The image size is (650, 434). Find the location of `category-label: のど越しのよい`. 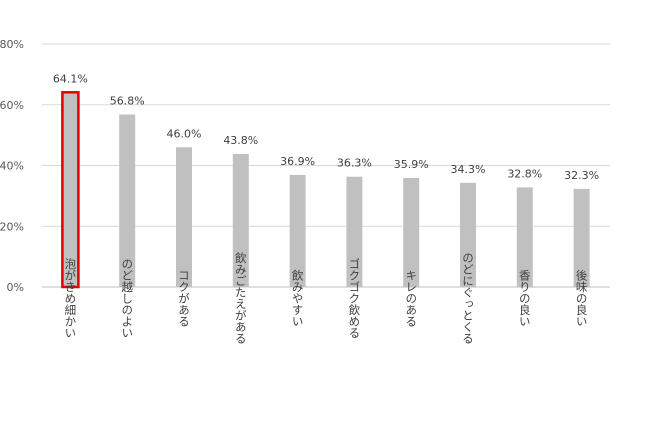

category-label: のど越しのよい is located at coordinates (127, 298).